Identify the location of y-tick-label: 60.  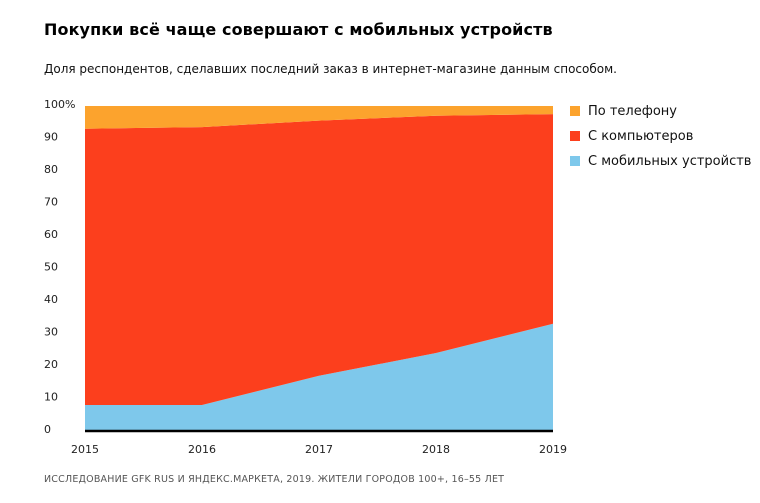
(51, 234).